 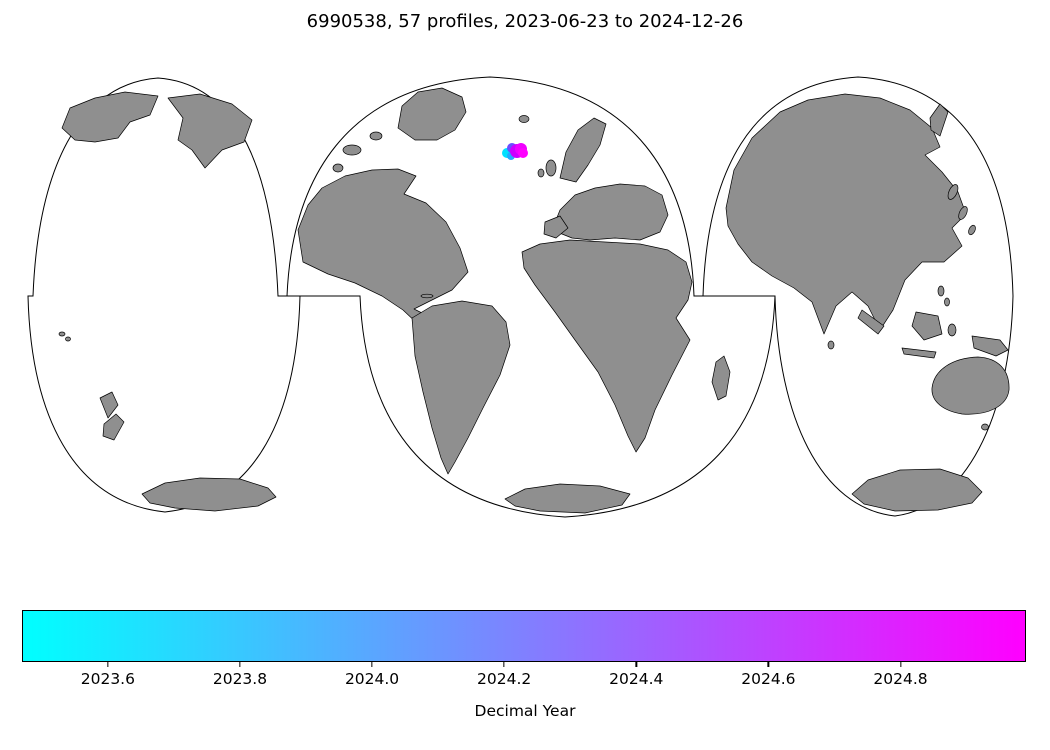 What do you see at coordinates (113, 427) in the screenshot?
I see `land-new-zealand-south` at bounding box center [113, 427].